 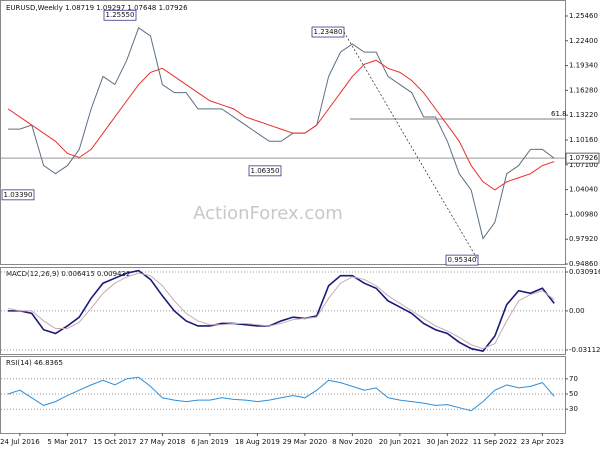 I want to click on x-tick-label: 8 Nov 2020, so click(x=352, y=442).